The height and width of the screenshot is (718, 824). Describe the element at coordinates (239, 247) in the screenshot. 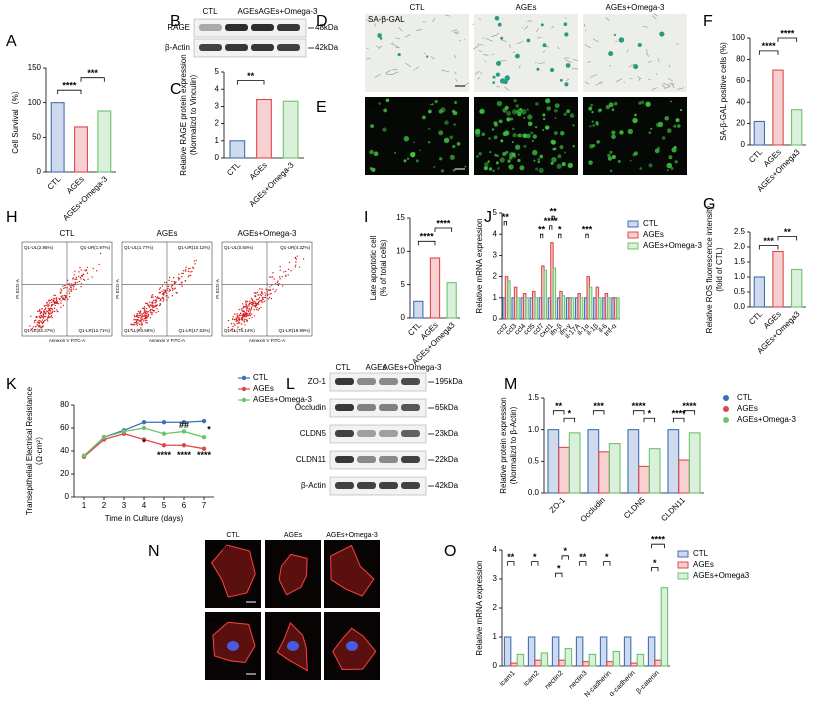

I see `quadrant-label: Q1-UL(0.60%)` at that location.